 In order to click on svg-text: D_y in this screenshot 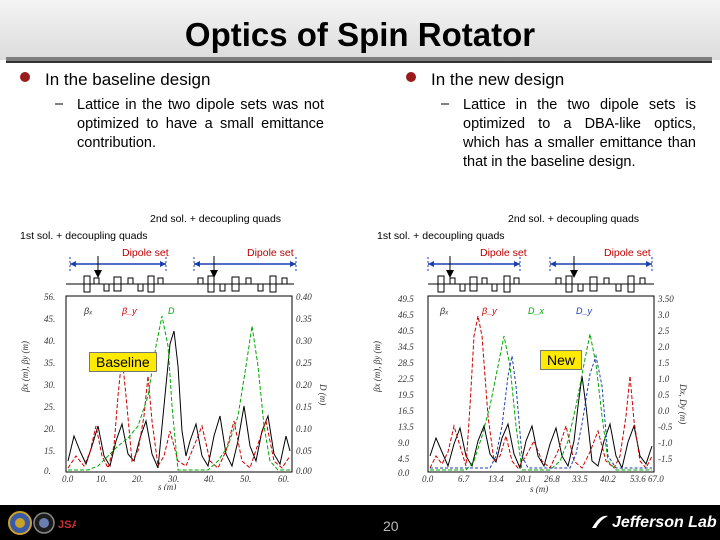, I will do `click(584, 311)`.